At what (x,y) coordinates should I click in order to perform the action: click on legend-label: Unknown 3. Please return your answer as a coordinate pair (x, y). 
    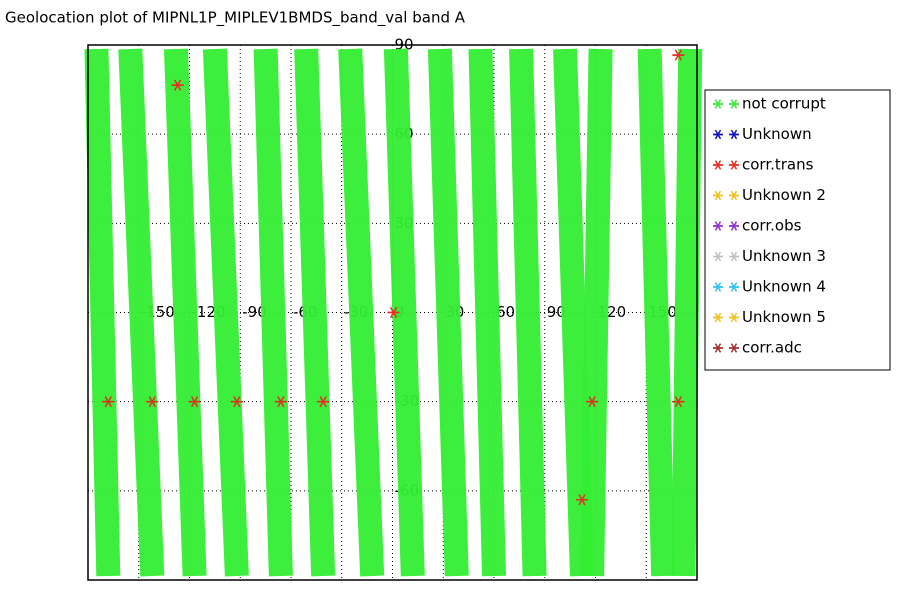
    Looking at the image, I should click on (784, 256).